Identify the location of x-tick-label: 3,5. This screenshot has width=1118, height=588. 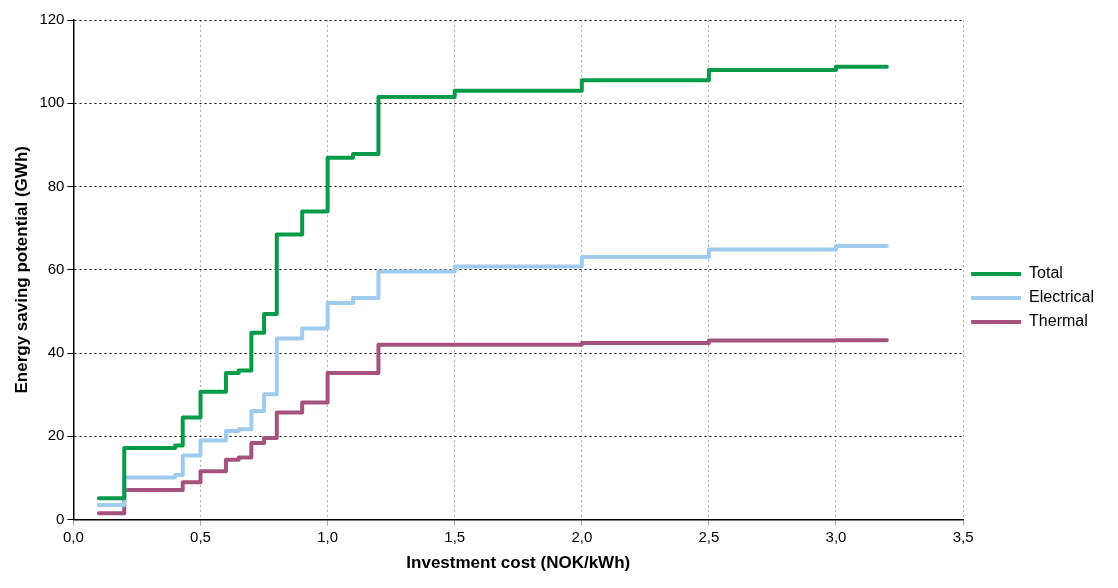
(963, 536).